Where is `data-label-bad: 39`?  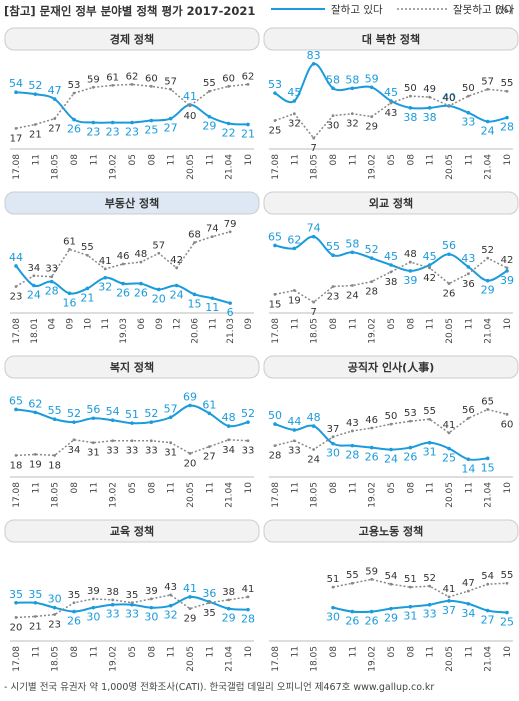
data-label-bad: 39 is located at coordinates (93, 591).